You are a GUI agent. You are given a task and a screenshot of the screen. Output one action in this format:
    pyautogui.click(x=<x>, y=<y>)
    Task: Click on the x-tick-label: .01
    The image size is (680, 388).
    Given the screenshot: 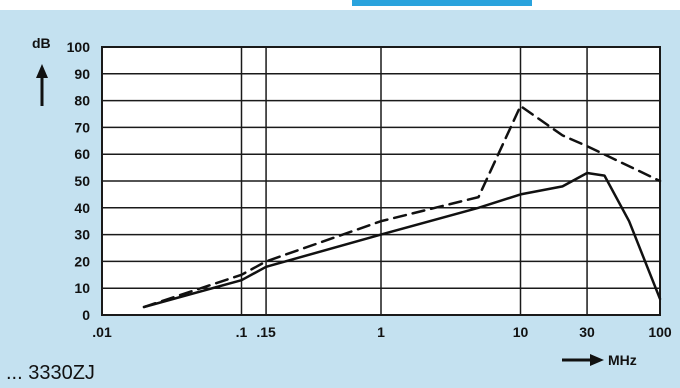 What is the action you would take?
    pyautogui.click(x=102, y=332)
    